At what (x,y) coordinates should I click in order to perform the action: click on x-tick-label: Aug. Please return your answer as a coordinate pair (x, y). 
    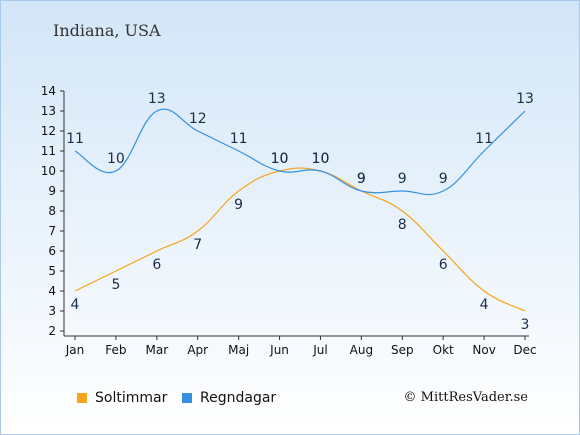
    Looking at the image, I should click on (361, 350).